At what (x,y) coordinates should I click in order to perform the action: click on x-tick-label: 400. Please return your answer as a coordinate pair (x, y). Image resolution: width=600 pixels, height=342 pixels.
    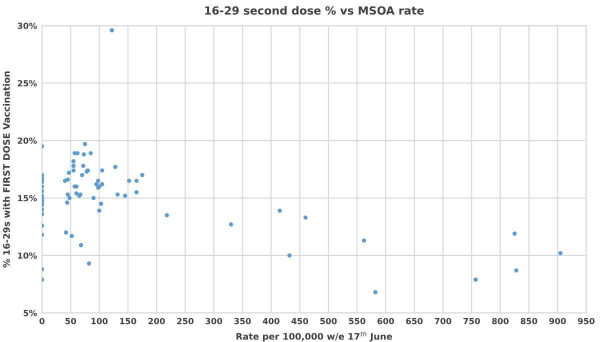
    Looking at the image, I should click on (271, 321).